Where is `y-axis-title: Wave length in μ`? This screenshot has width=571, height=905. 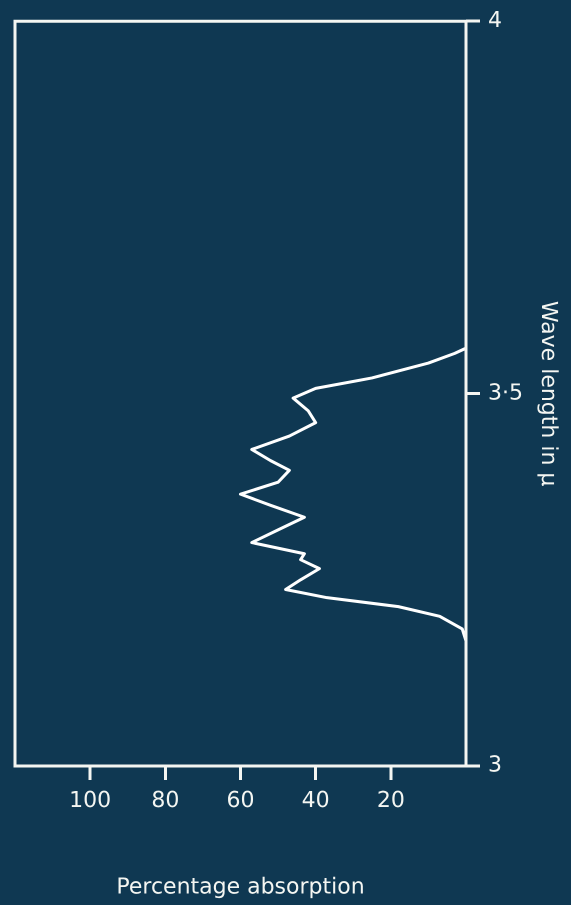 y-axis-title: Wave length in μ is located at coordinates (549, 393).